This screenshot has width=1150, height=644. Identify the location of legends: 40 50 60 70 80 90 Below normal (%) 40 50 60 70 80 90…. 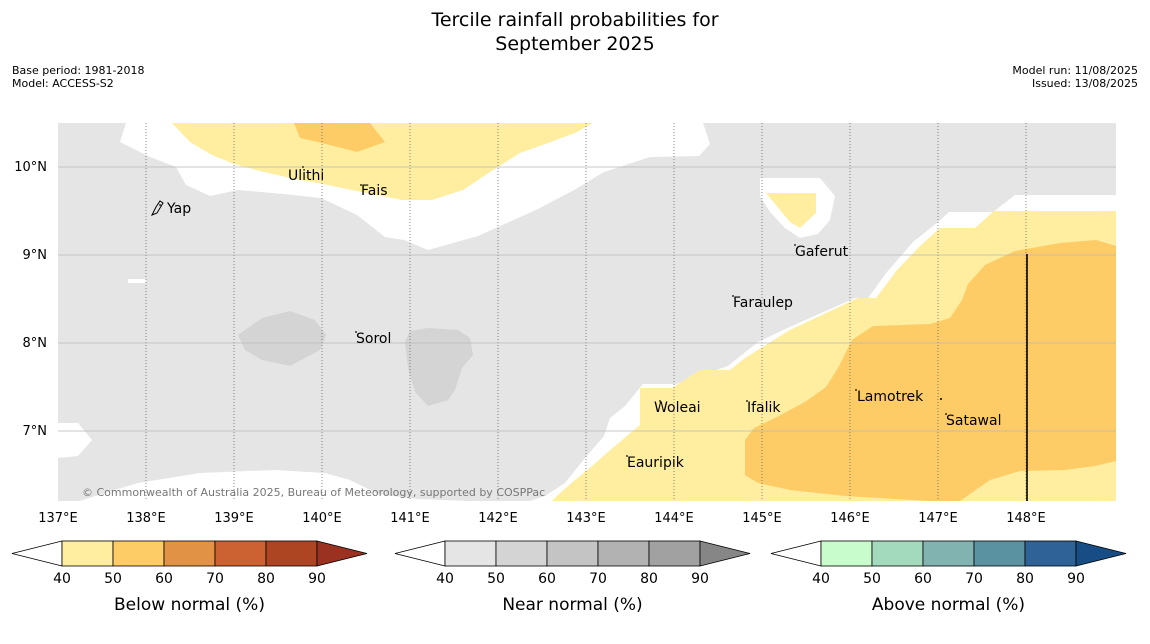
(569, 577).